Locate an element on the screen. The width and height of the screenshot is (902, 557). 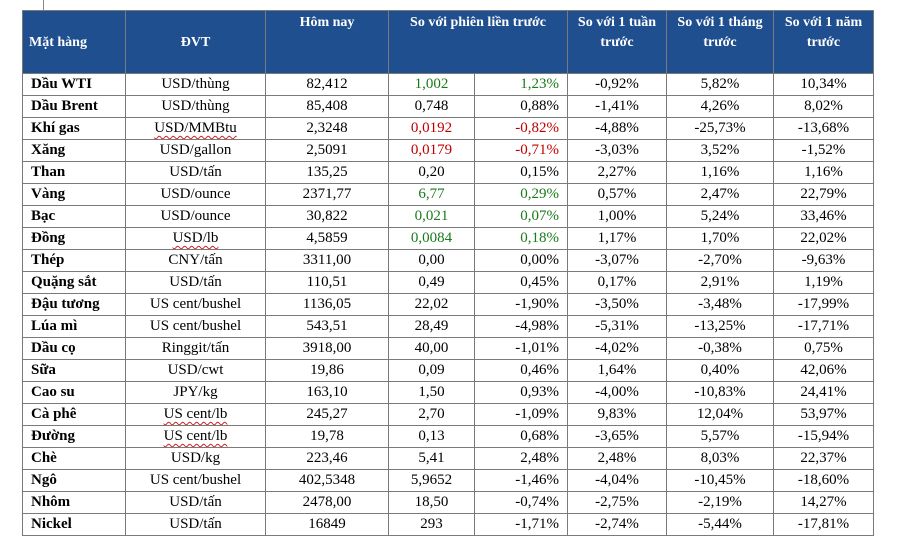
change-week-cell: -4,02% is located at coordinates (617, 348).